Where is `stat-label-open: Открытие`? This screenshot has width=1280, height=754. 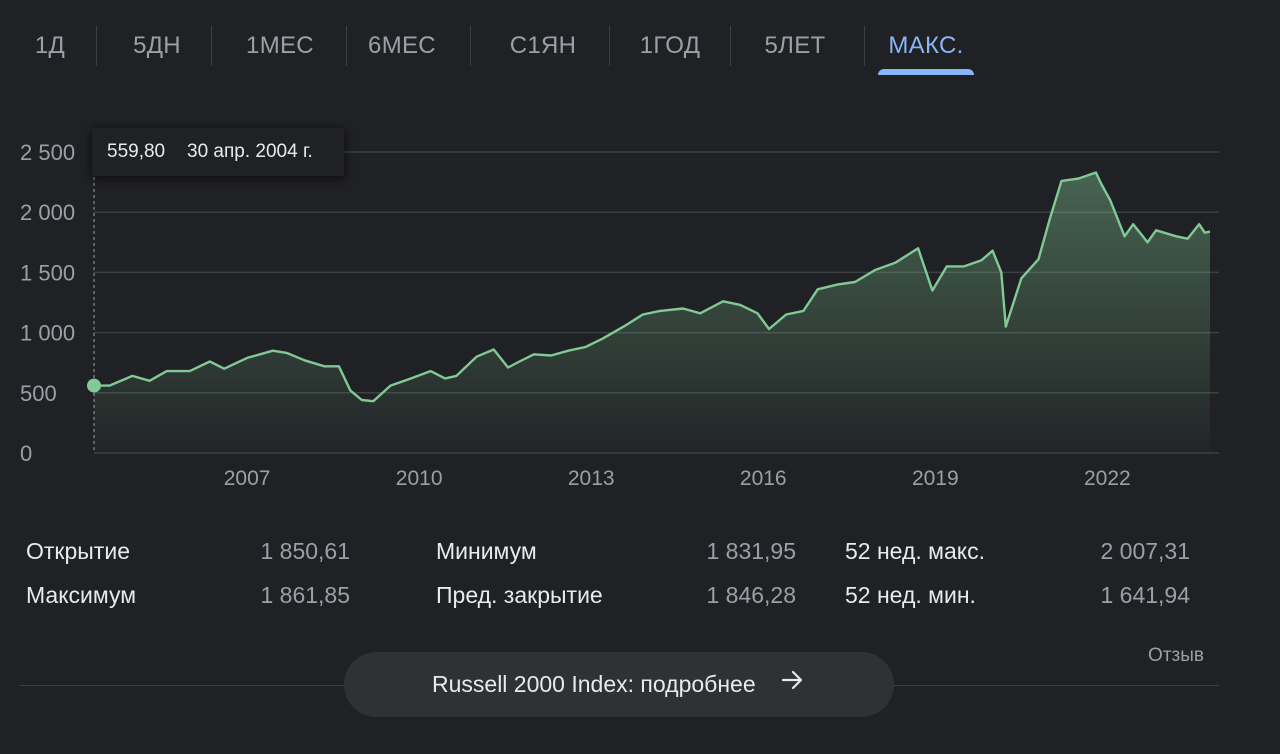
stat-label-open: Открытие is located at coordinates (78, 551).